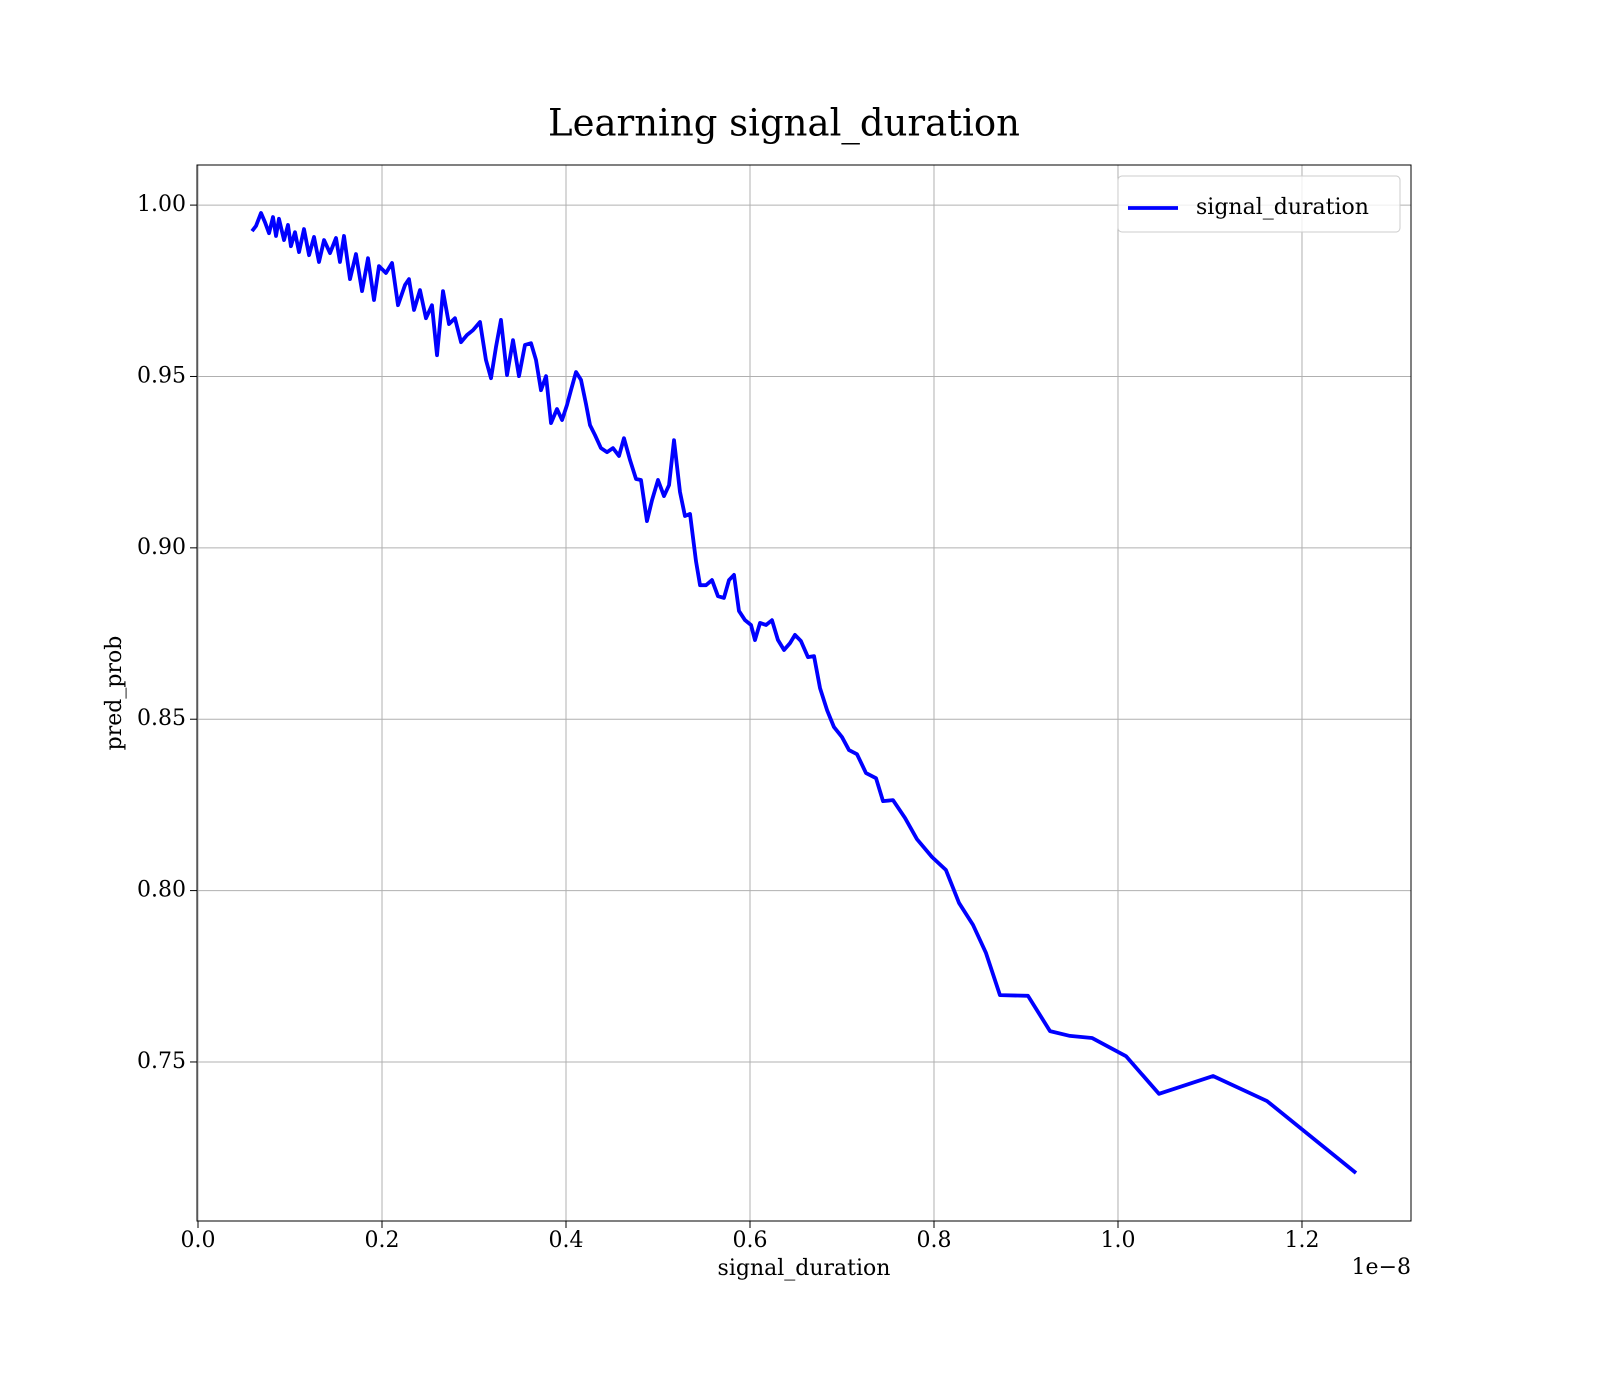 The image size is (1600, 1400). Describe the element at coordinates (784, 124) in the screenshot. I see `chart-title: Learning signal_duration` at that location.